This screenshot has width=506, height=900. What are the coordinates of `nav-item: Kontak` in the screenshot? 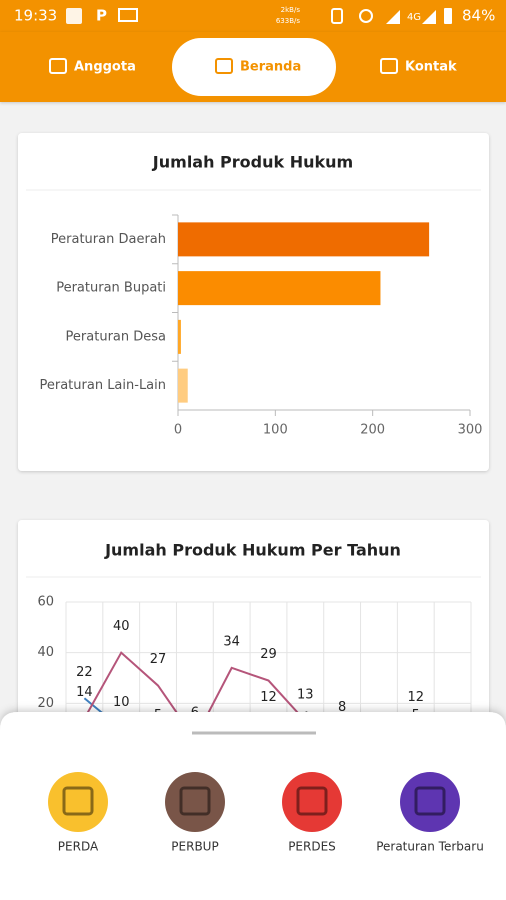 It's located at (418, 66).